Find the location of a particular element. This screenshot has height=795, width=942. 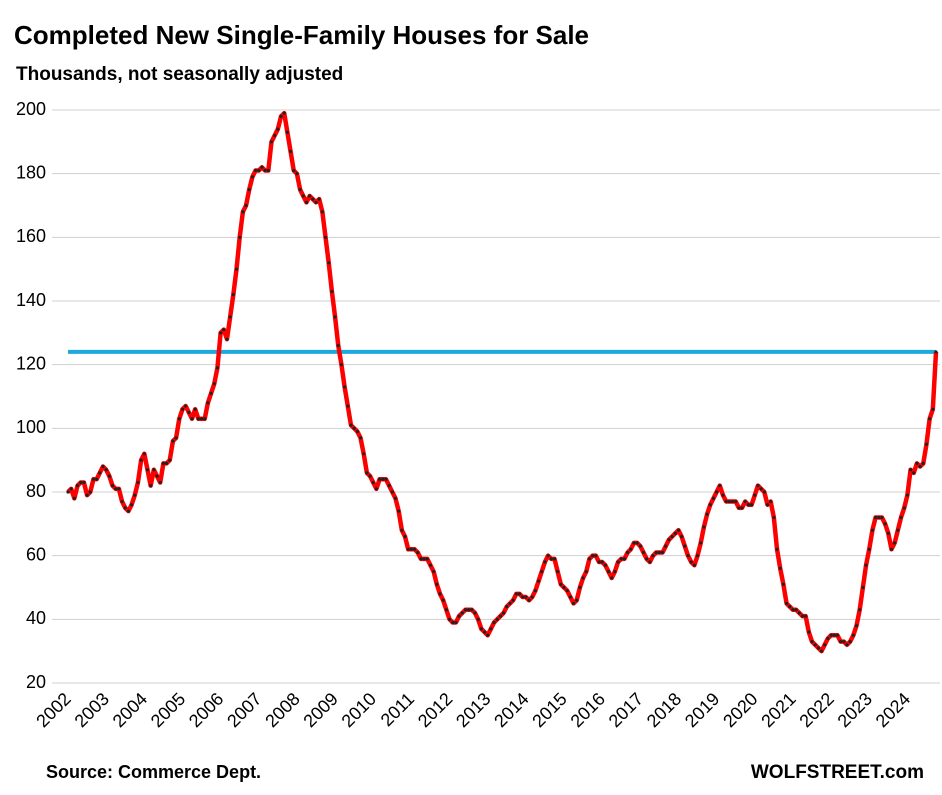

y-tick-label: 160 is located at coordinates (31, 236).